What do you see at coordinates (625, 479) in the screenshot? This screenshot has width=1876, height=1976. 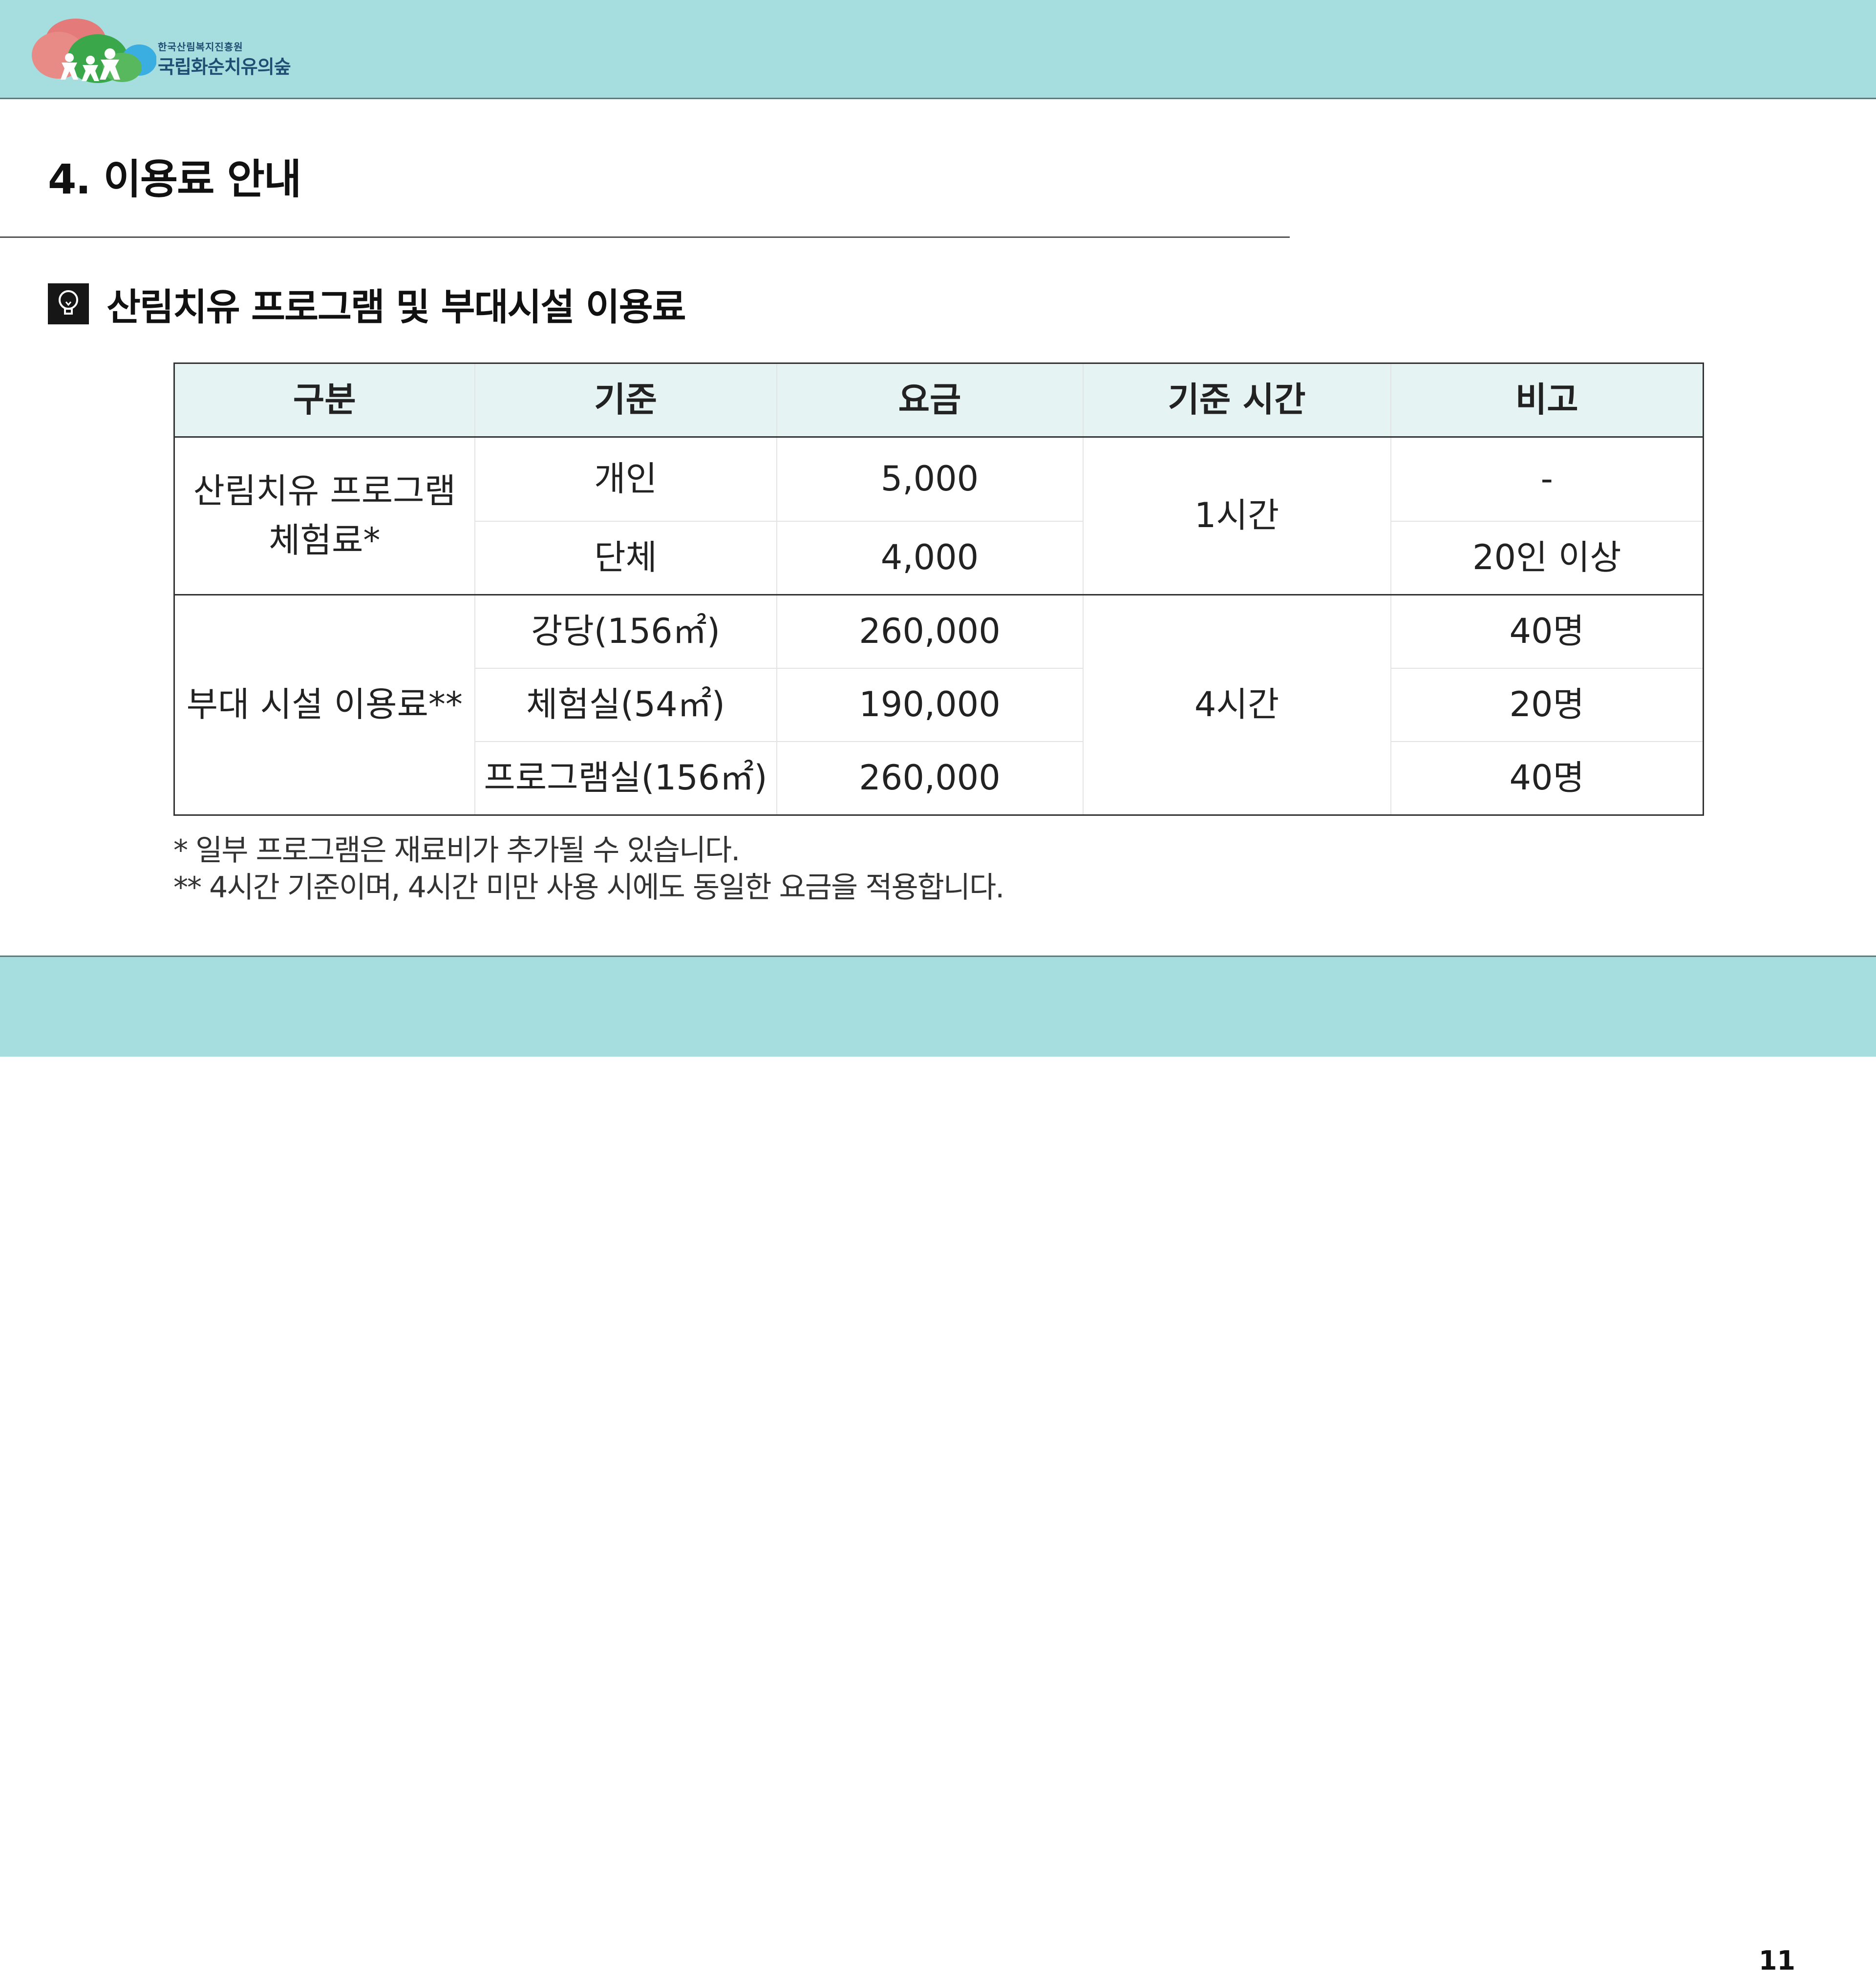 I see `basis-cell: 개인` at bounding box center [625, 479].